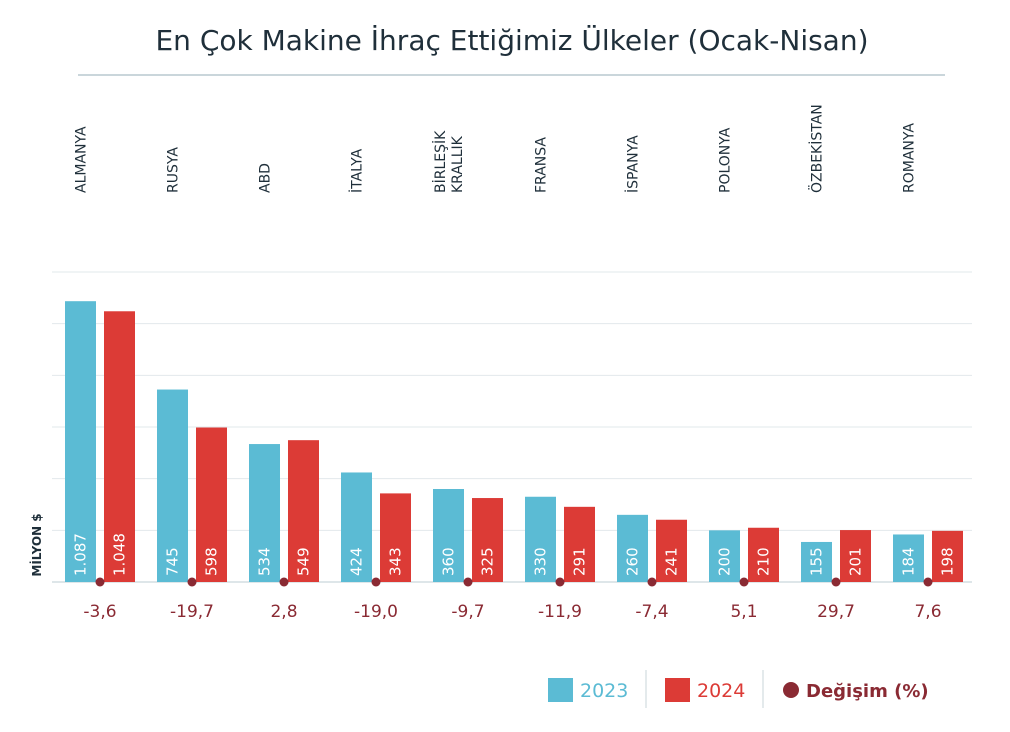 The image size is (1010, 732). I want to click on bar-value-label: 291, so click(580, 561).